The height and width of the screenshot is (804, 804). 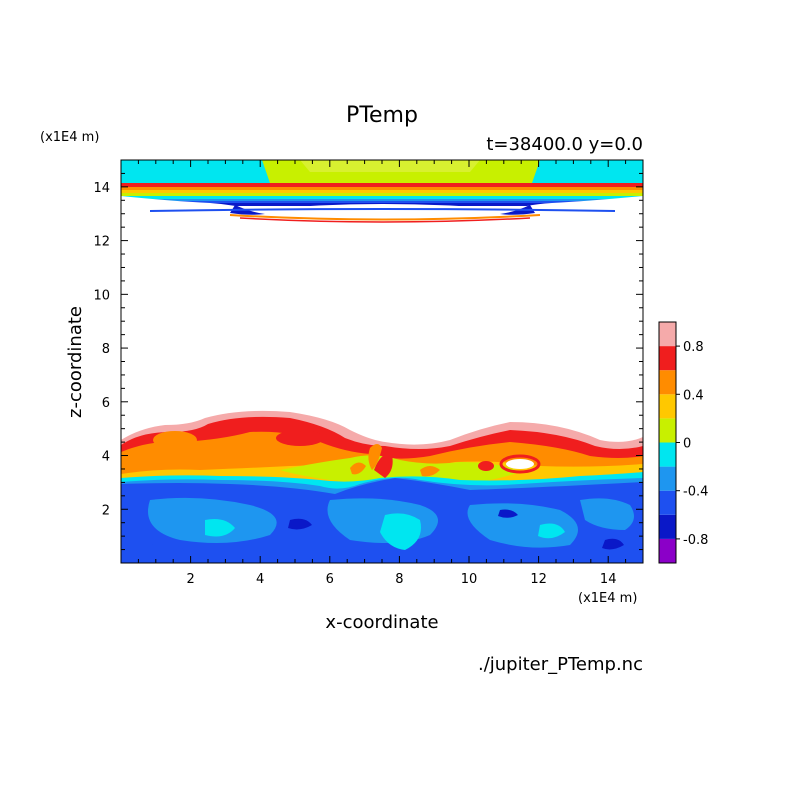 I want to click on y-tick-label: 6, so click(x=106, y=403).